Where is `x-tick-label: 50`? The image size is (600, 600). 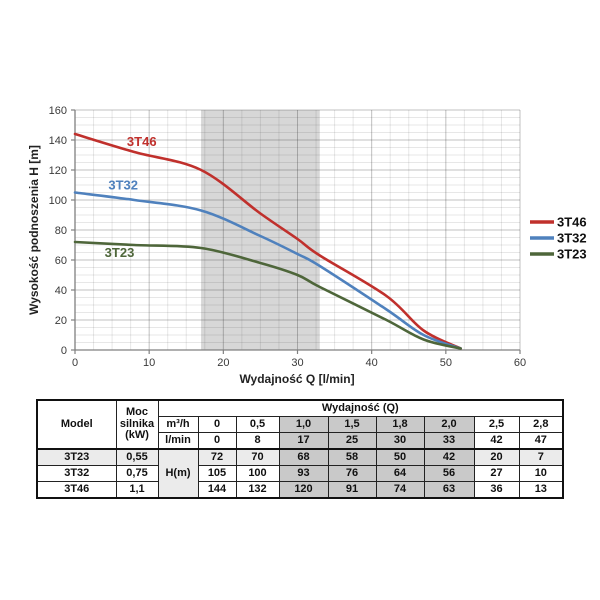 x-tick-label: 50 is located at coordinates (446, 363).